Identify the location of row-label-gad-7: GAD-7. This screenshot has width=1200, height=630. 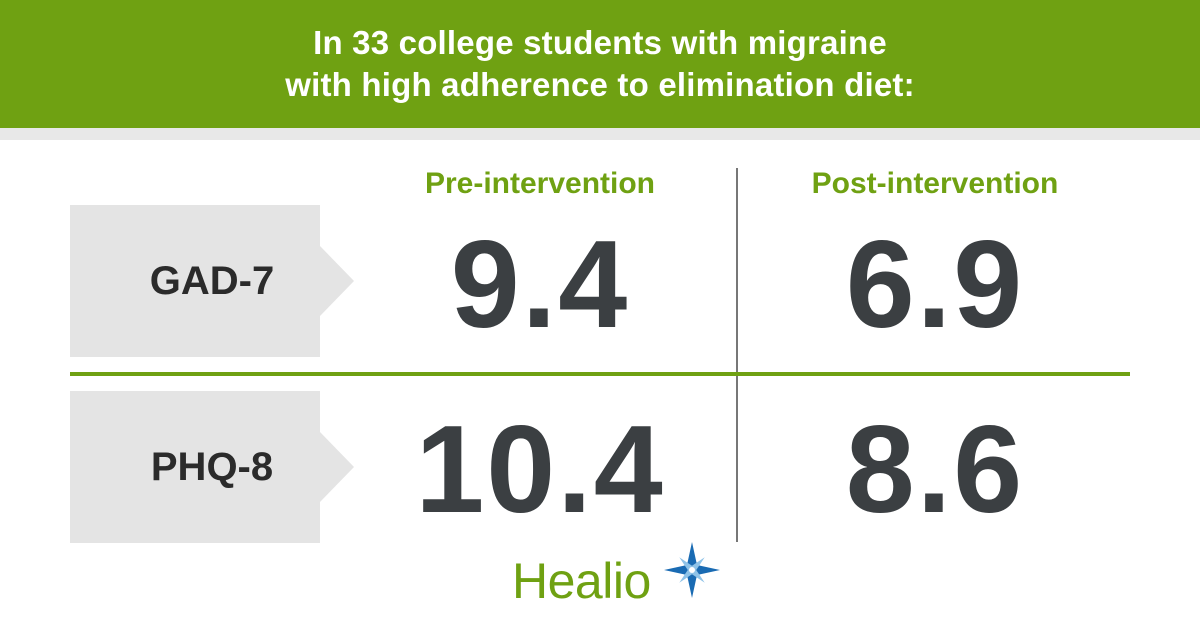
(212, 281).